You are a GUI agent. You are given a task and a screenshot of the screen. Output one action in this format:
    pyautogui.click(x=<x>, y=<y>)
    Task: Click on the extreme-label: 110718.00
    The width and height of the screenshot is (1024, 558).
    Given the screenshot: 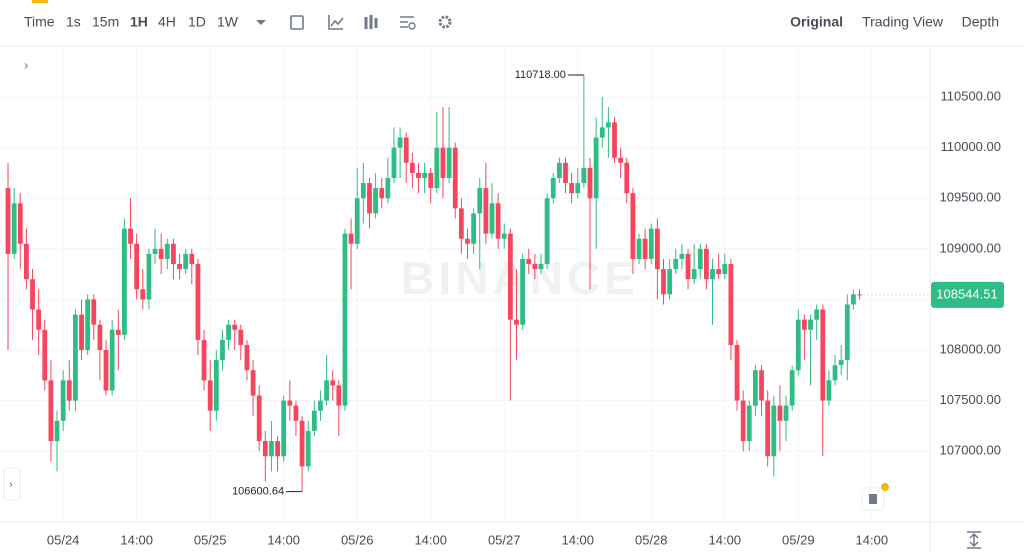 What is the action you would take?
    pyautogui.click(x=540, y=75)
    